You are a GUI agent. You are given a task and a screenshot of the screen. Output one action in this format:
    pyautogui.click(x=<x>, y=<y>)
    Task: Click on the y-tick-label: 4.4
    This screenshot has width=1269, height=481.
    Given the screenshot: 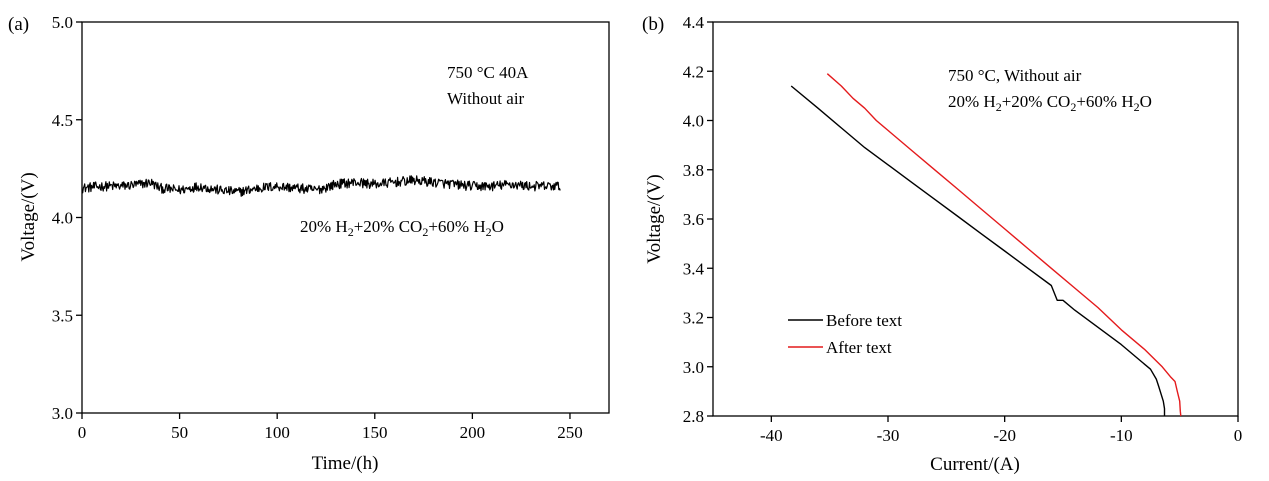 What is the action you would take?
    pyautogui.click(x=694, y=22)
    